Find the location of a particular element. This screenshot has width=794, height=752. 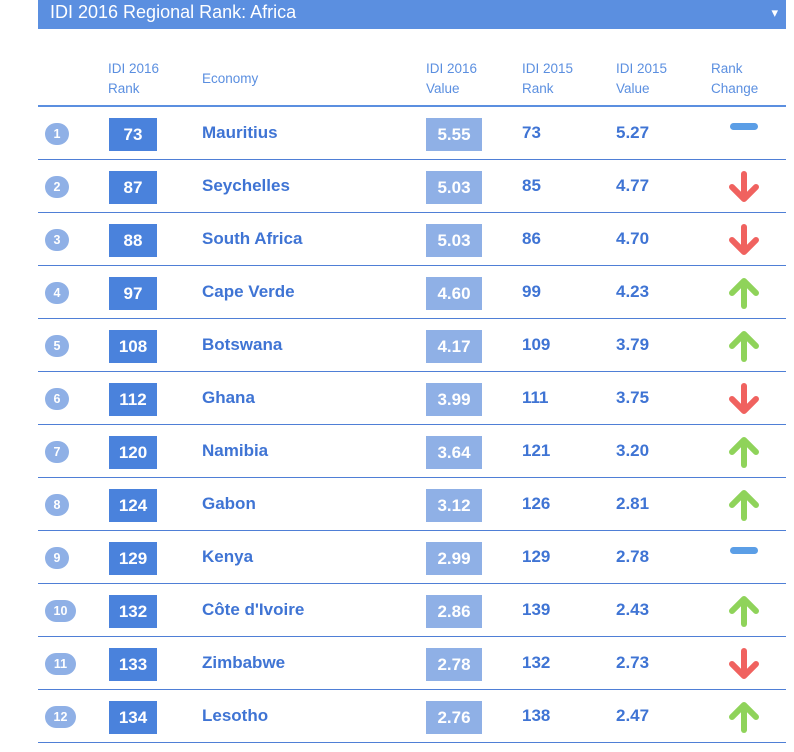

idi2015-value: 4.23 is located at coordinates (633, 291).